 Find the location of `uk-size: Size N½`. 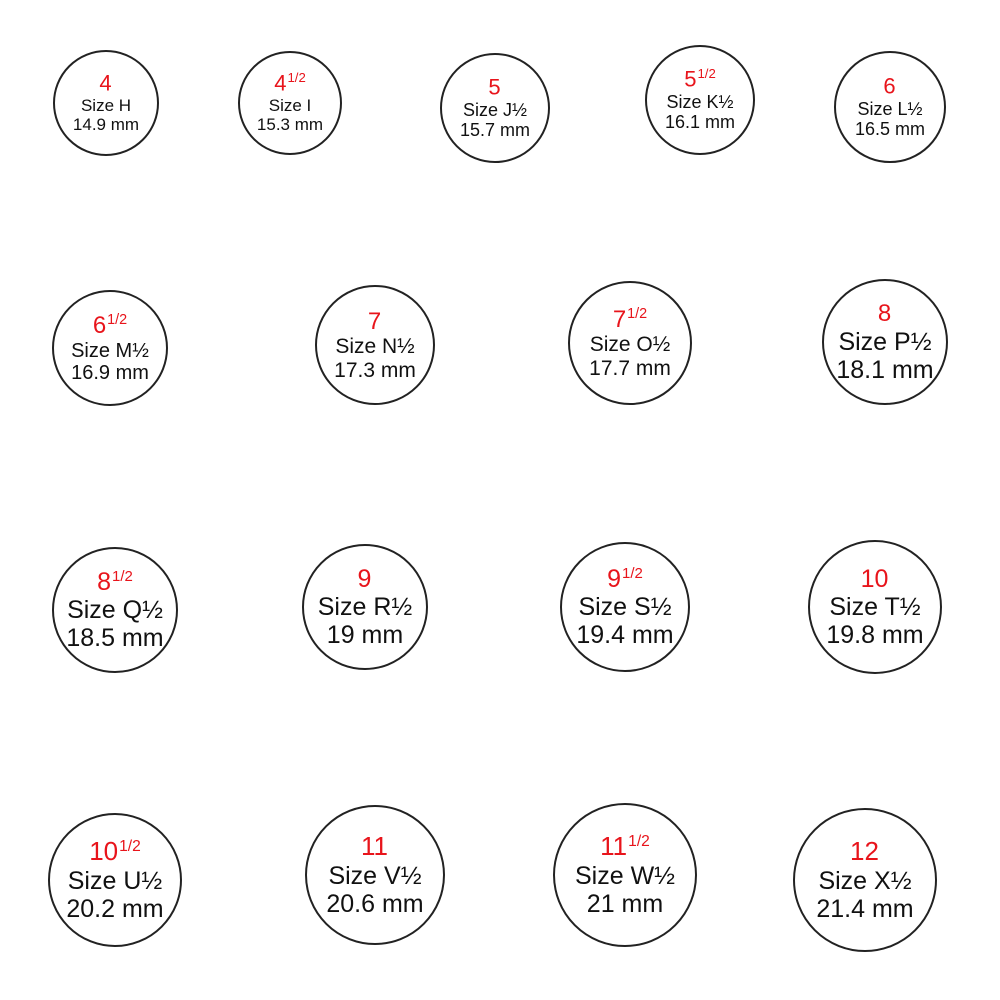

uk-size: Size N½ is located at coordinates (375, 347).